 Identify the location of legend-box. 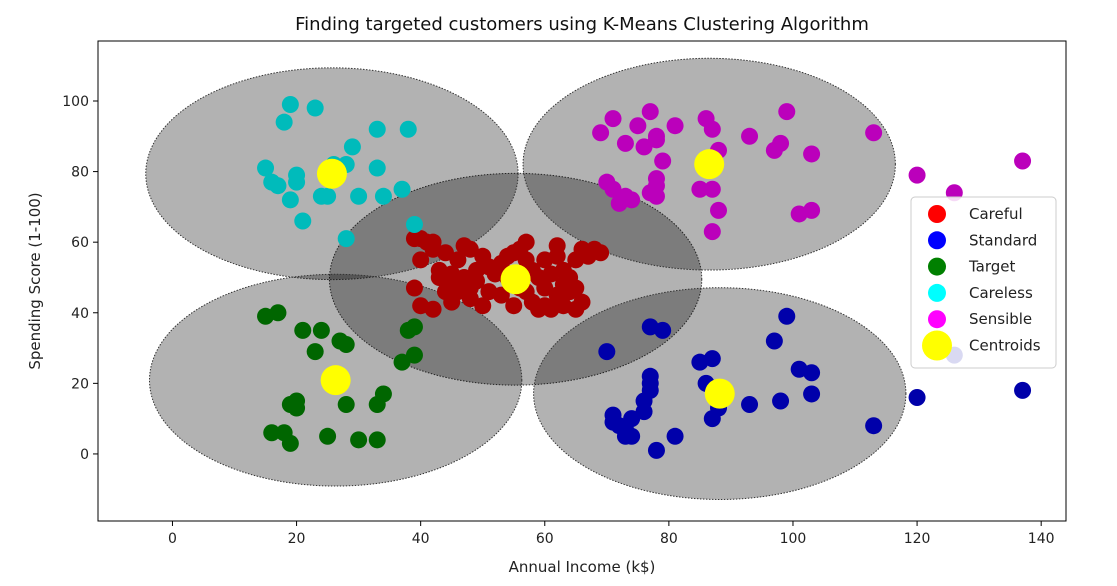
(983, 282).